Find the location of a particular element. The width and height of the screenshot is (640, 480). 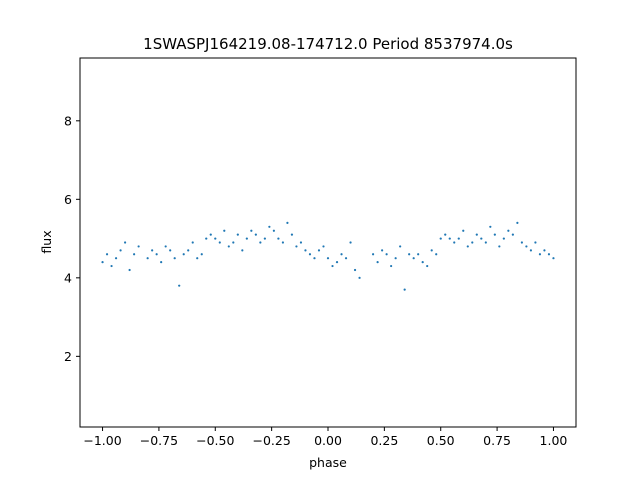

data-points is located at coordinates (328, 256).